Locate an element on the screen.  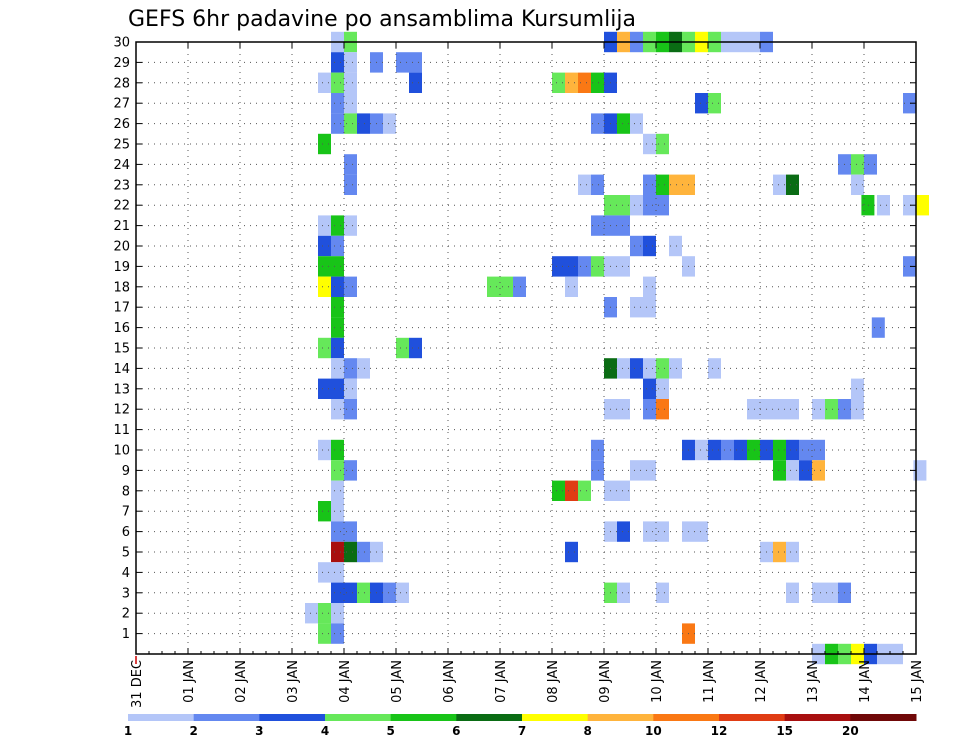
x-tick-label: 01 JAN is located at coordinates (189, 681).